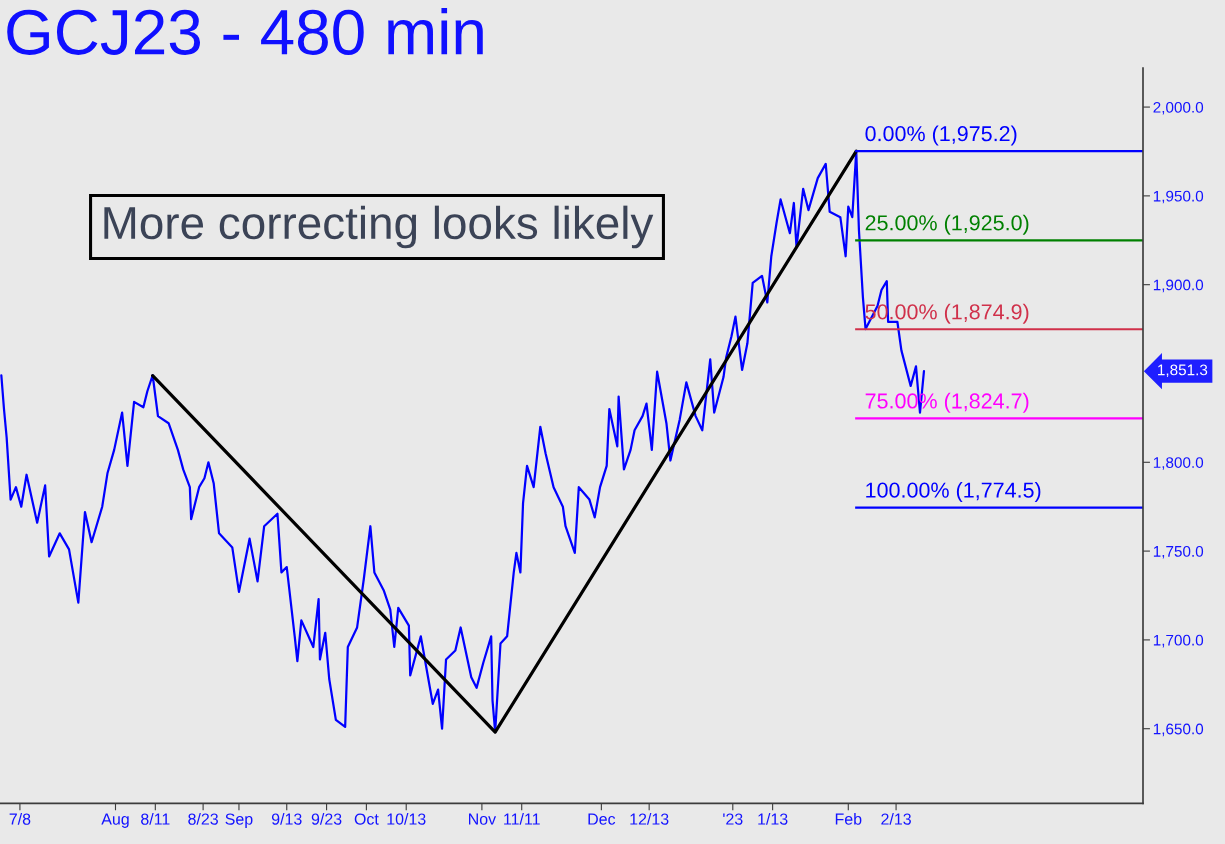 The width and height of the screenshot is (1225, 844). What do you see at coordinates (483, 819) in the screenshot?
I see `x-tick-label: Nov` at bounding box center [483, 819].